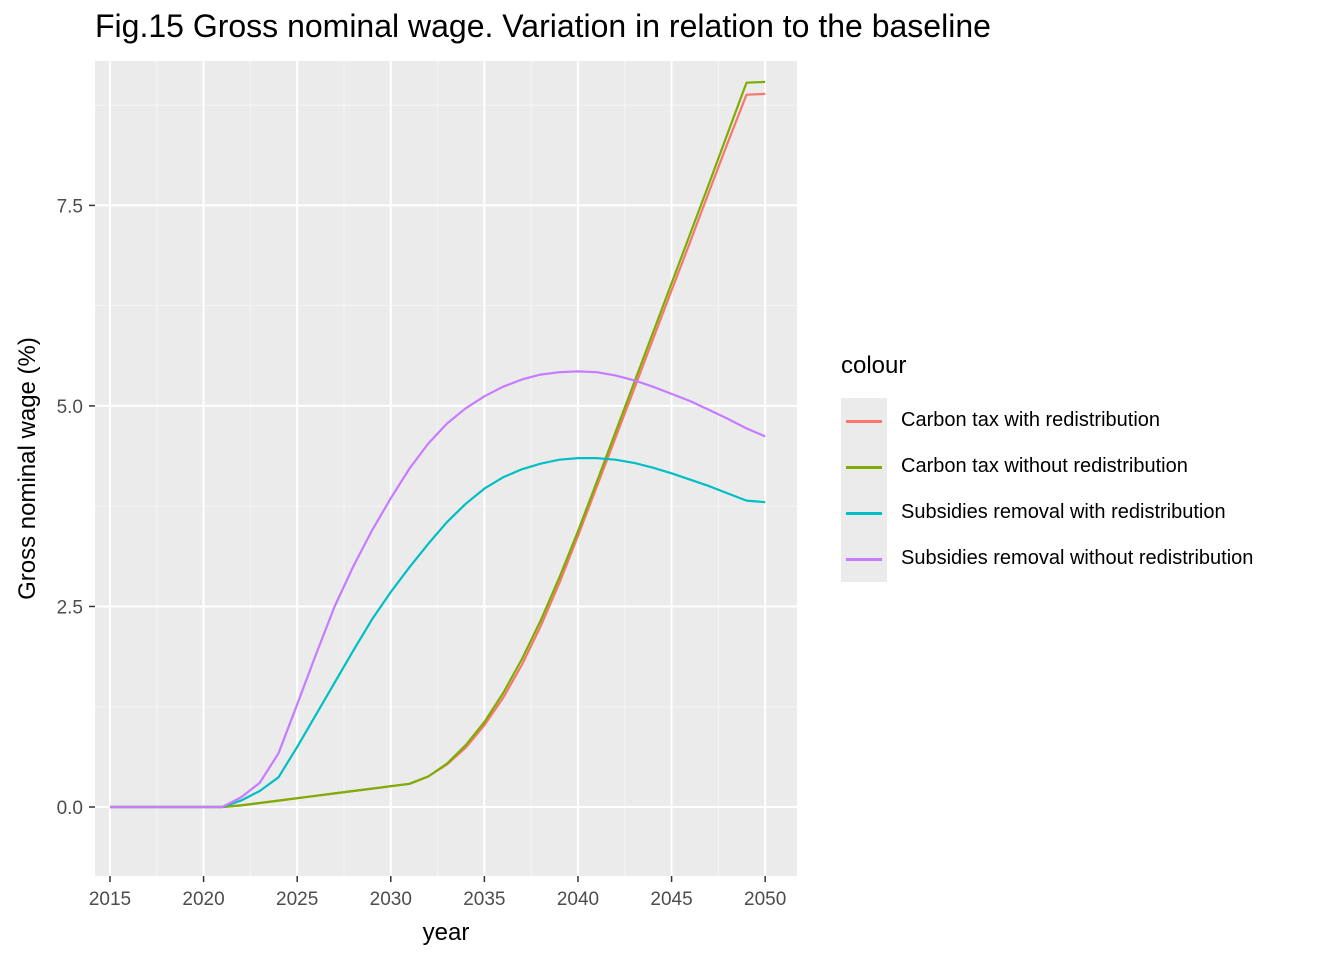 This screenshot has height=960, width=1344. I want to click on x-tick-label: 2015, so click(110, 899).